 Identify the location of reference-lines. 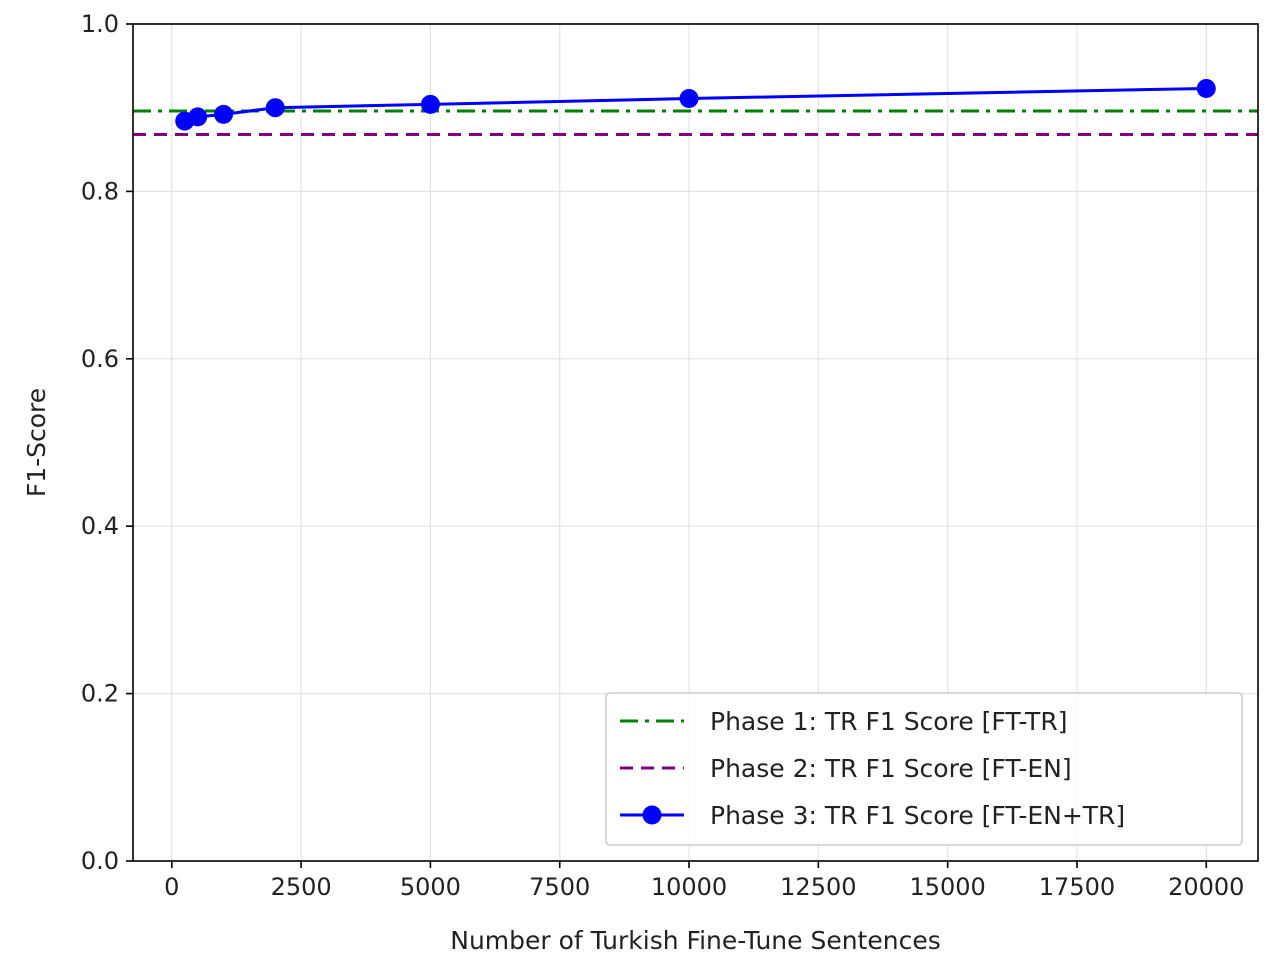
(695, 122).